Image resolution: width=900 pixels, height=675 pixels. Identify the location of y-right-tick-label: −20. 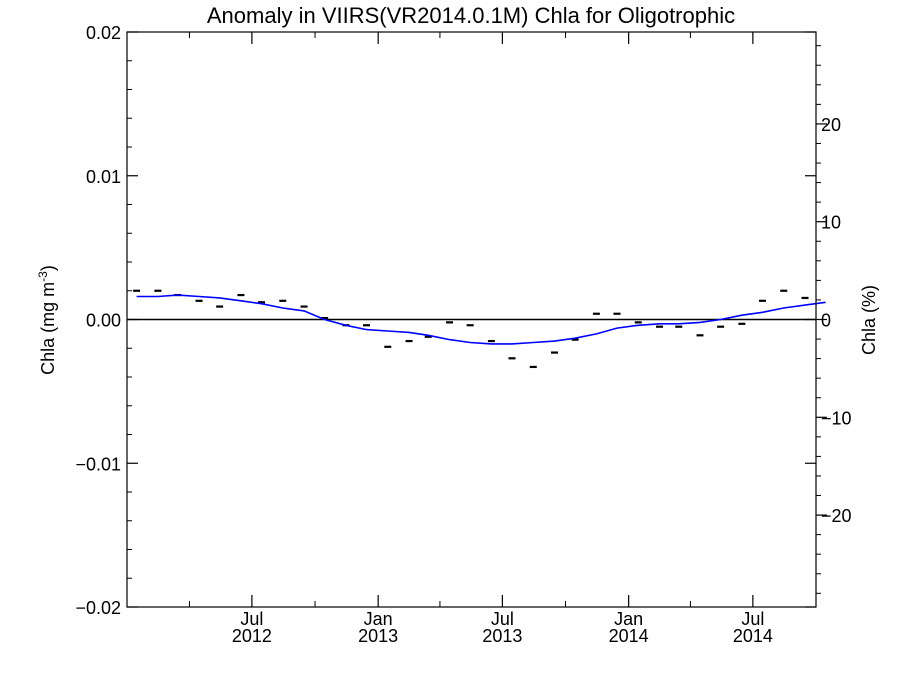
(836, 516).